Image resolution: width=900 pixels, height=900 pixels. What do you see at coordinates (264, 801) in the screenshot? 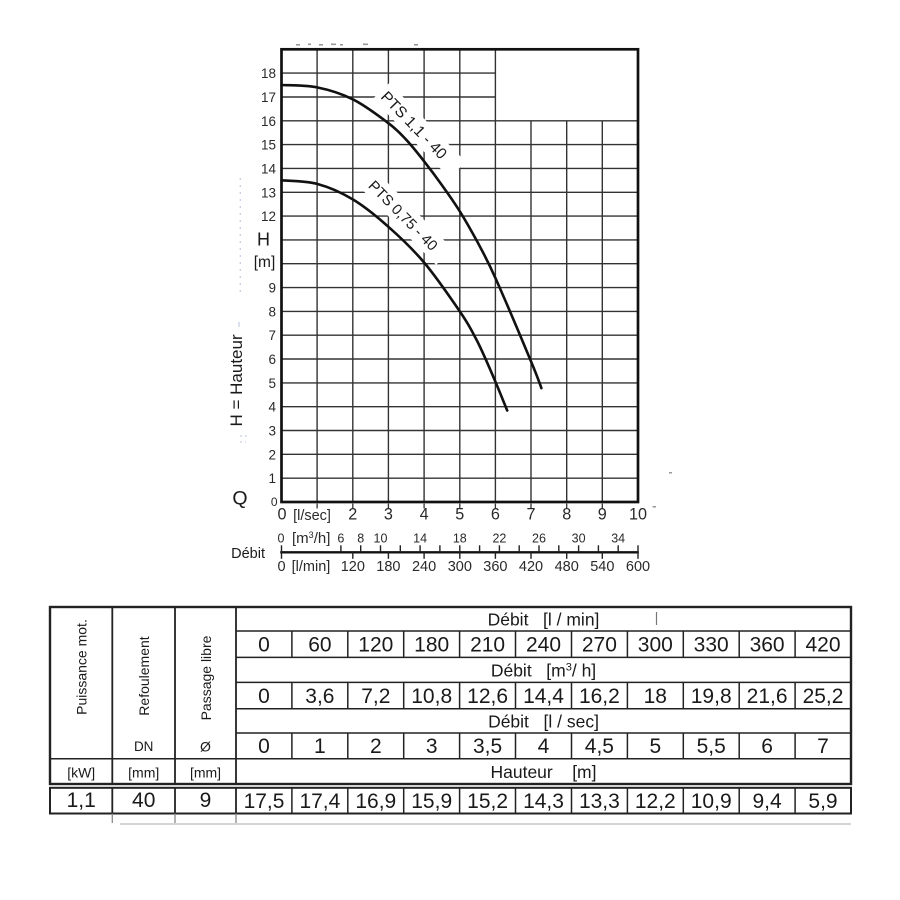
I see `svg-text: 17,5` at bounding box center [264, 801].